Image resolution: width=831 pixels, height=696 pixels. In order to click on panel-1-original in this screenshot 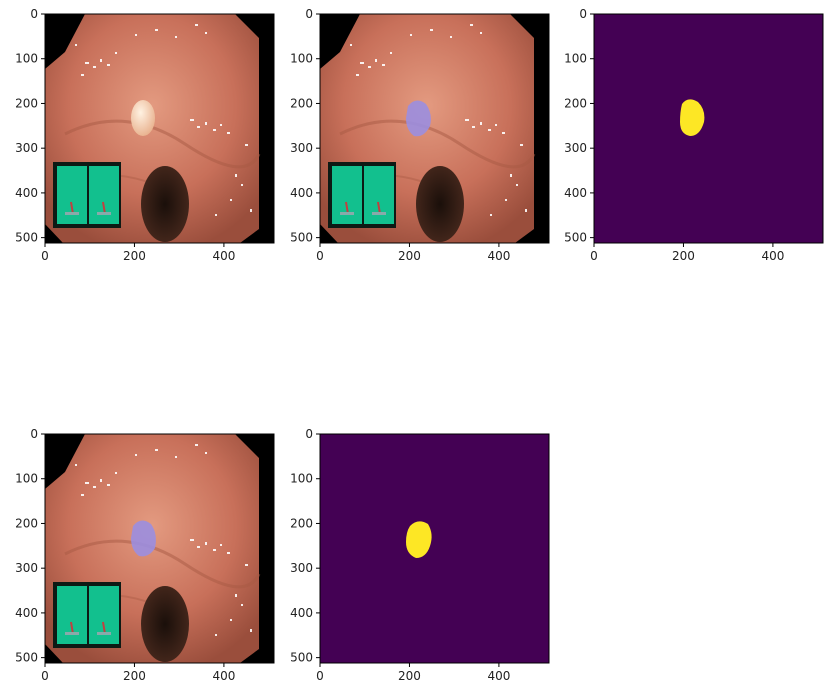, I will do `click(159, 128)`.